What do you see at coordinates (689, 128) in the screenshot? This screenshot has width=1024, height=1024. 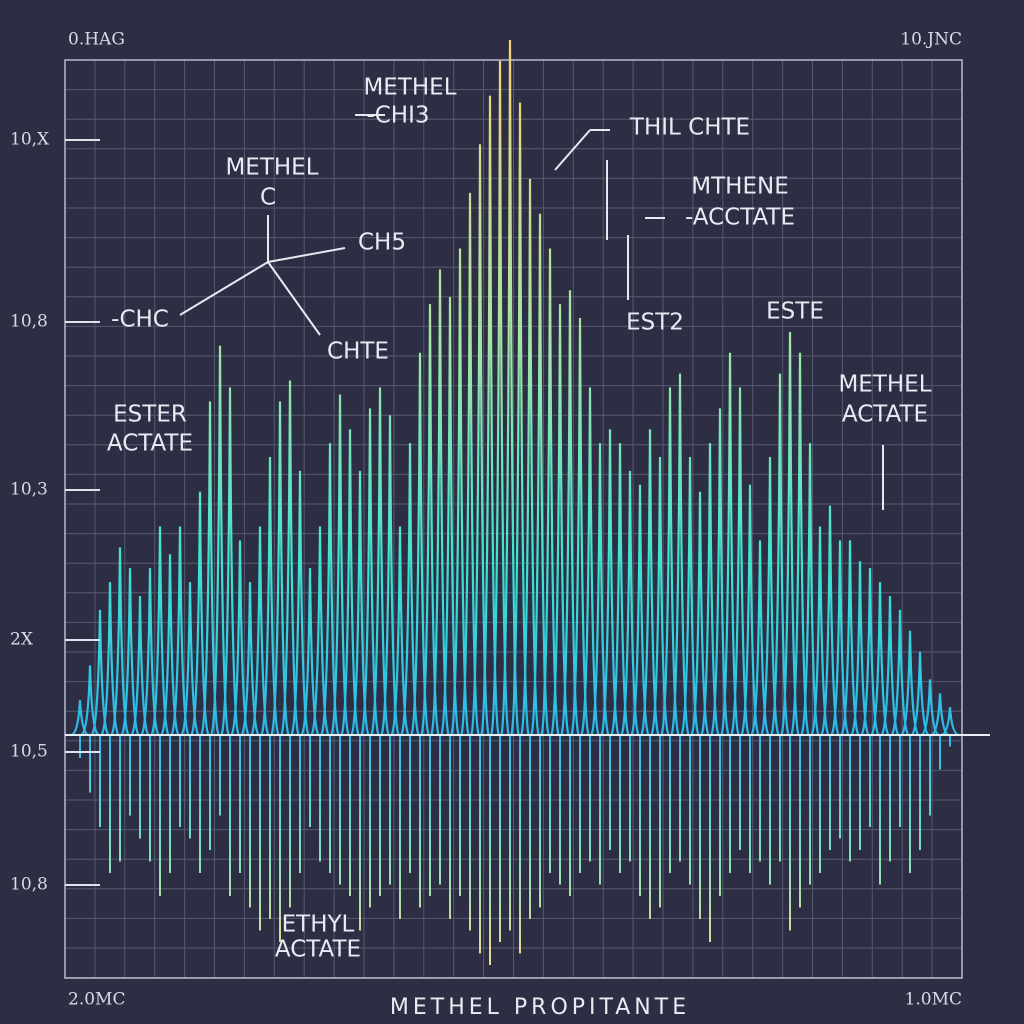 I see `annotation: THIL CHTE` at bounding box center [689, 128].